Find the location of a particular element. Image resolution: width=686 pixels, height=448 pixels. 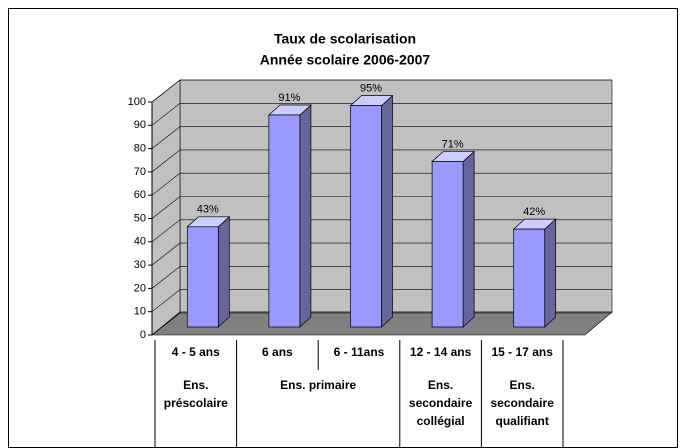

y-tick-label: 50 is located at coordinates (140, 218).